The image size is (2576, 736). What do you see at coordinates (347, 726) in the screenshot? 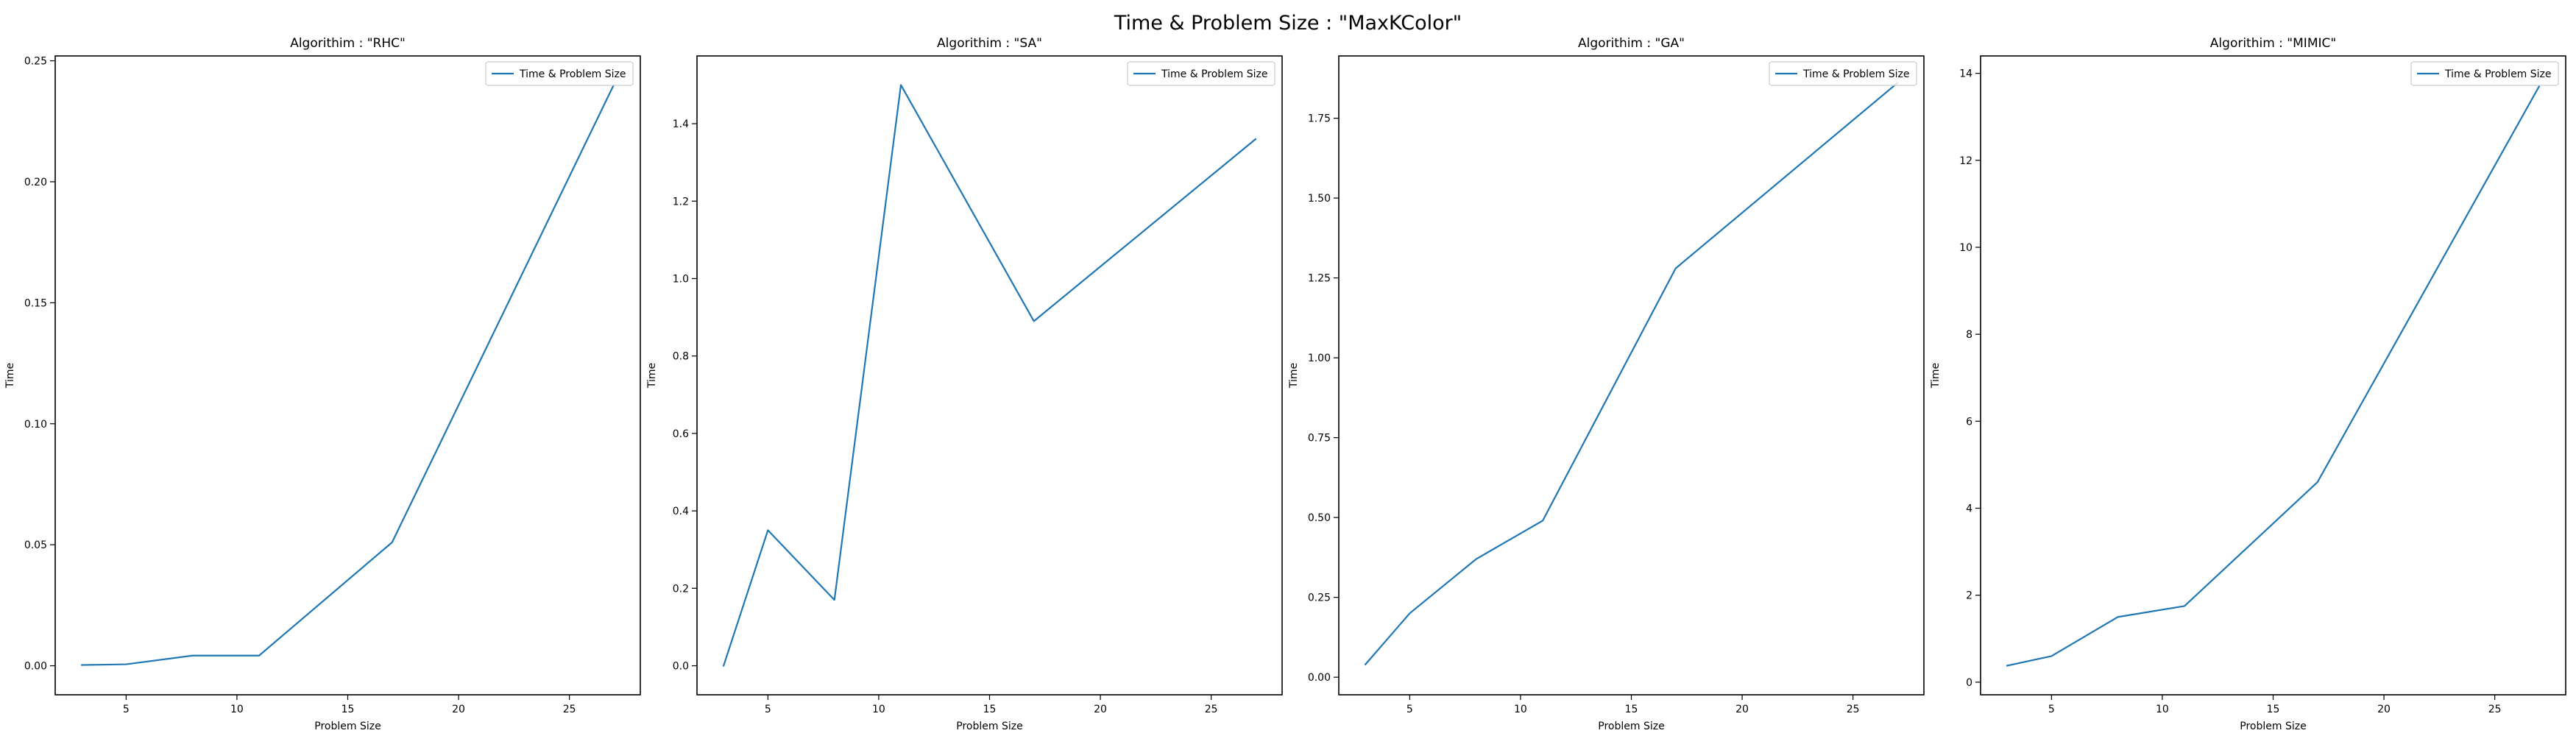
I see `chart-0-xlabel: Problem Size` at bounding box center [347, 726].